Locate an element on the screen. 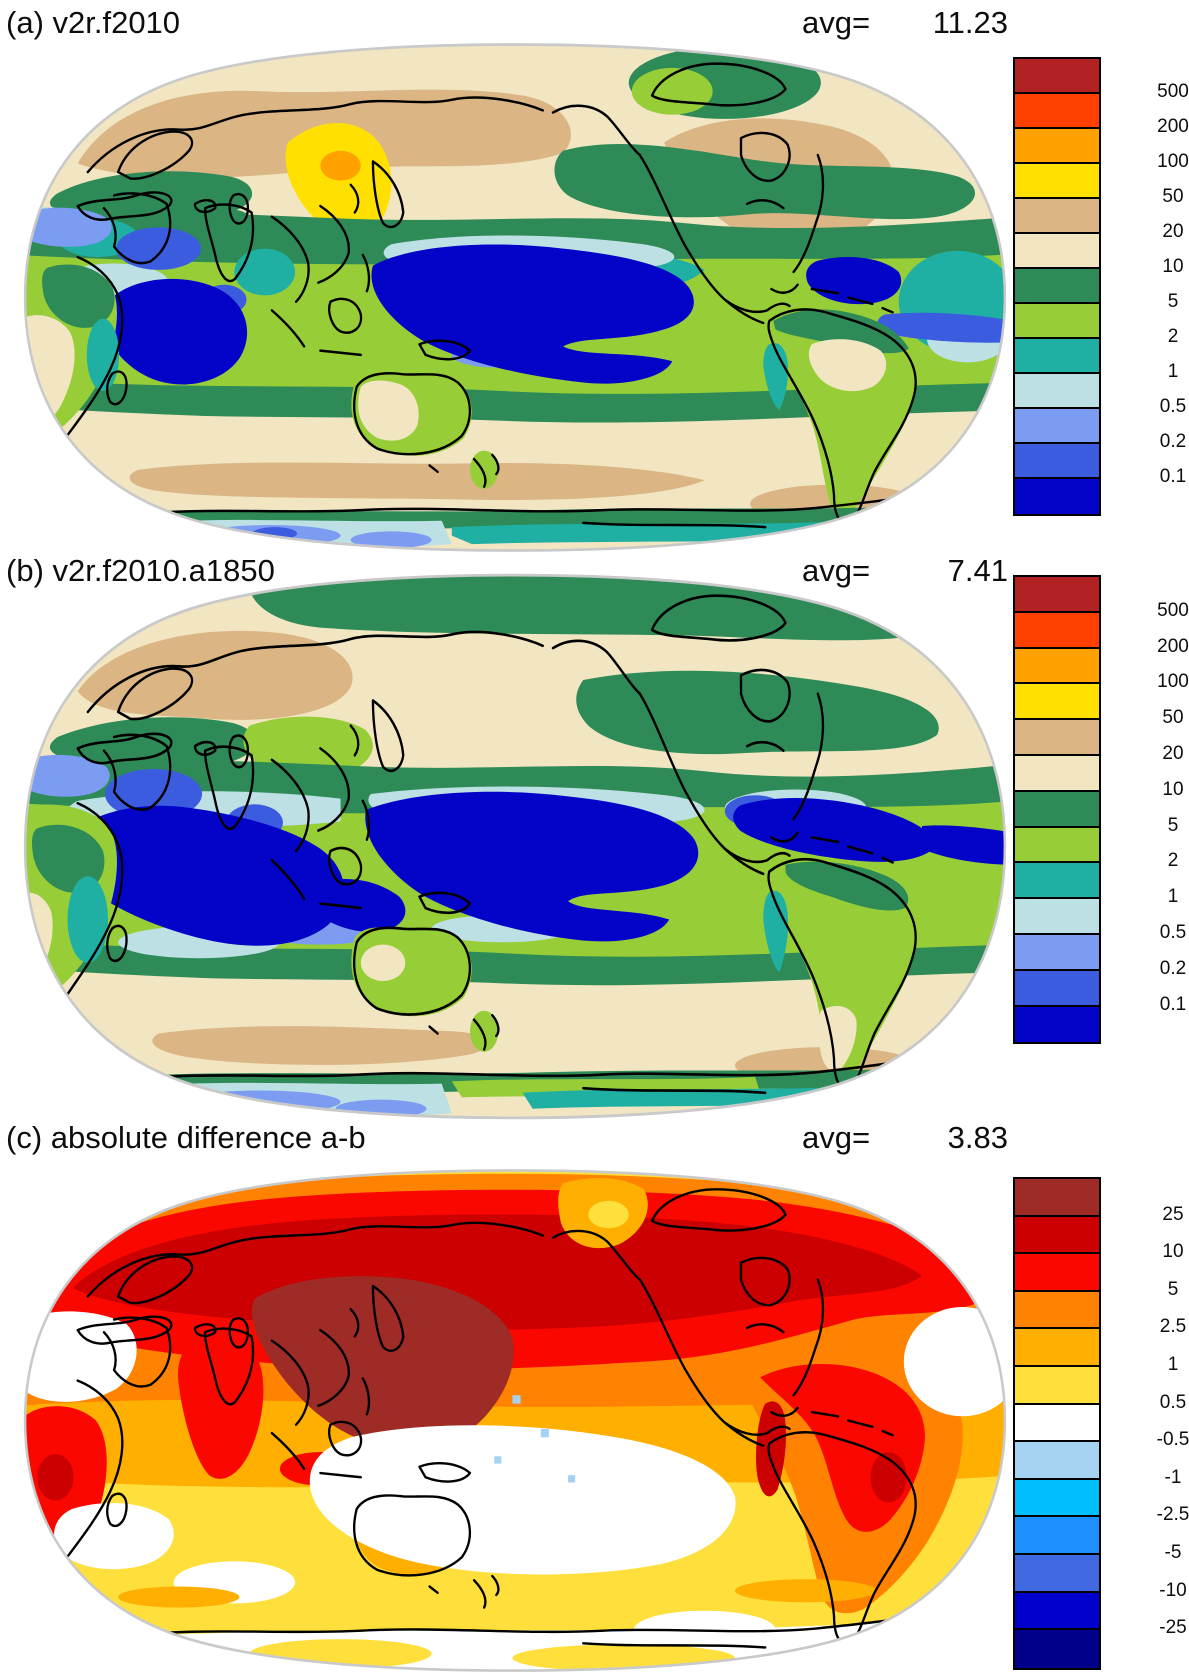 Image resolution: width=1189 pixels, height=1677 pixels. colorbar-c-tick-0: 25 is located at coordinates (1173, 1214).